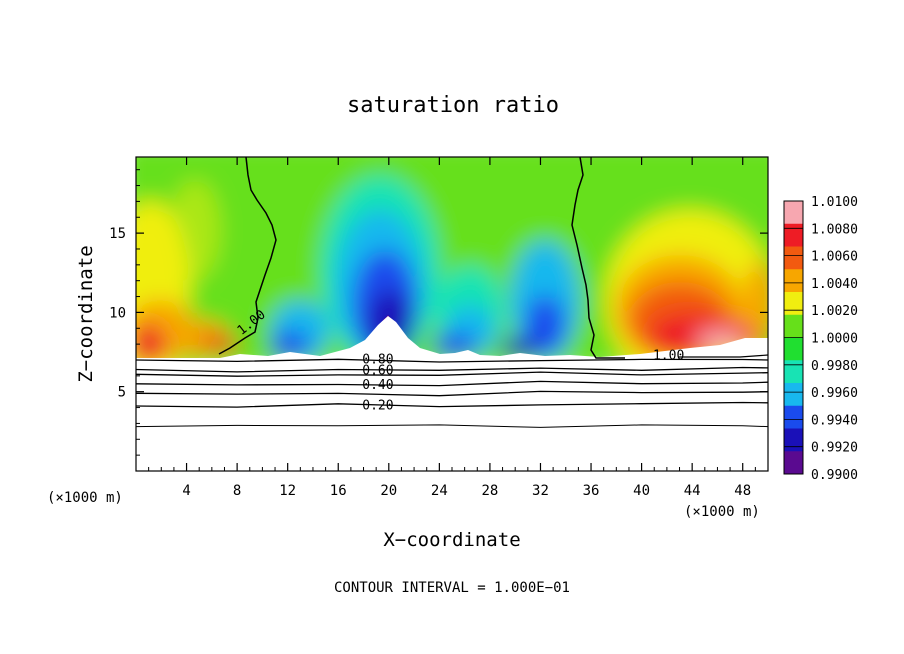 The width and height of the screenshot is (904, 654). What do you see at coordinates (452, 337) in the screenshot?
I see `terrain-mask` at bounding box center [452, 337].